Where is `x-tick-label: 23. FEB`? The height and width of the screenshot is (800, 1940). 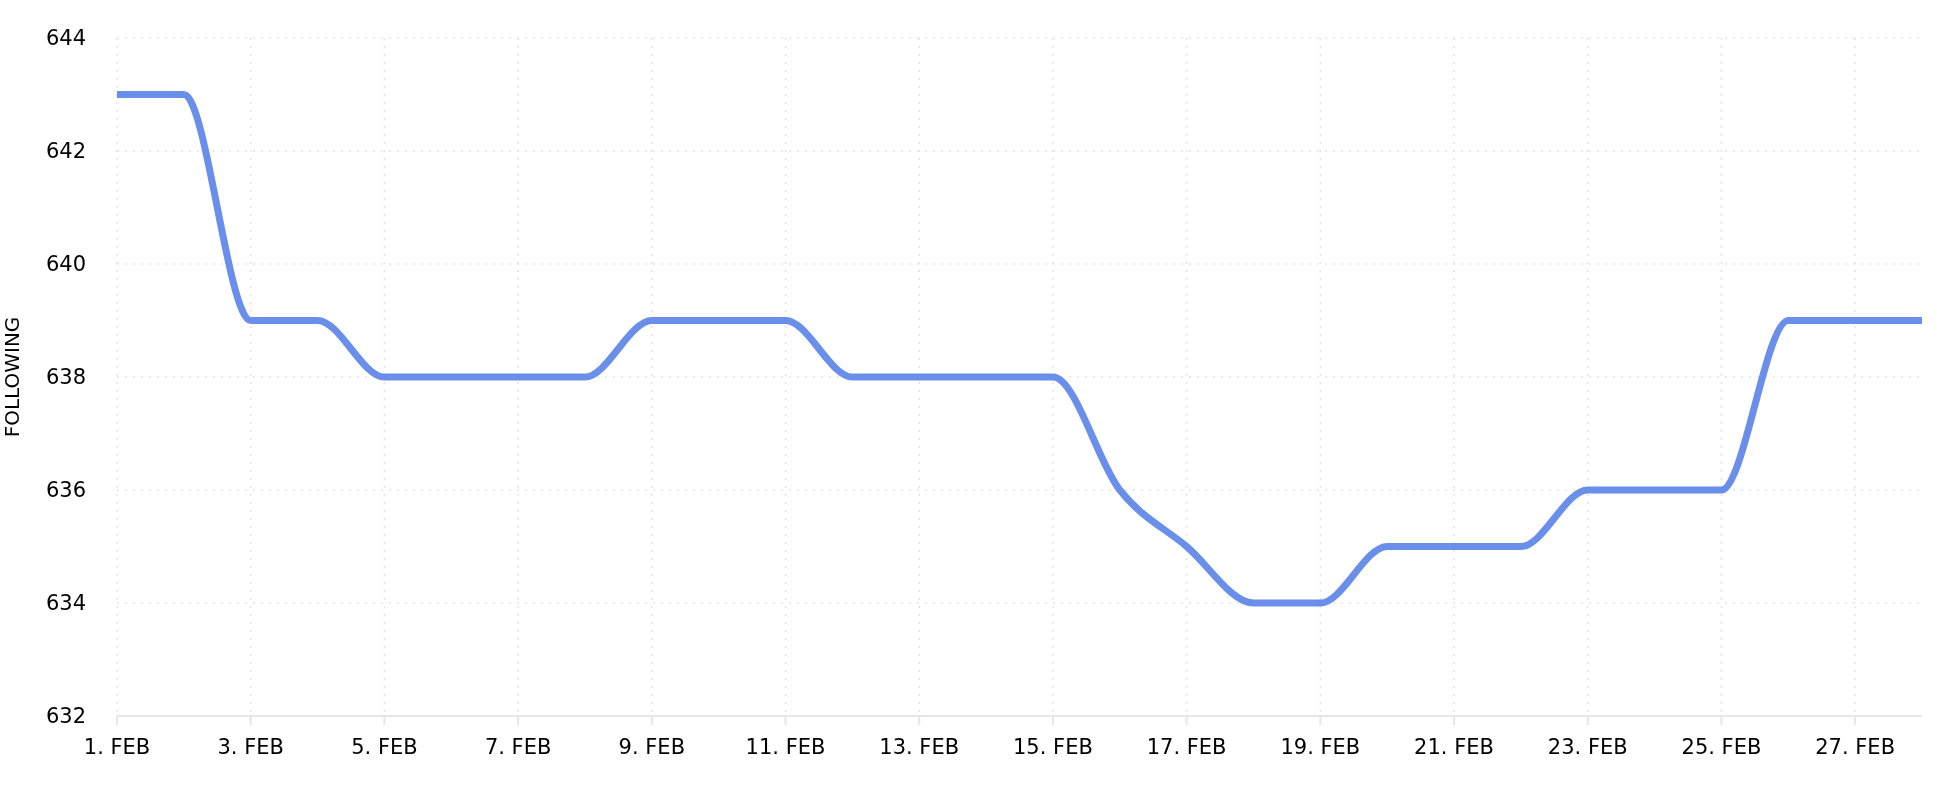 x-tick-label: 23. FEB is located at coordinates (1587, 747).